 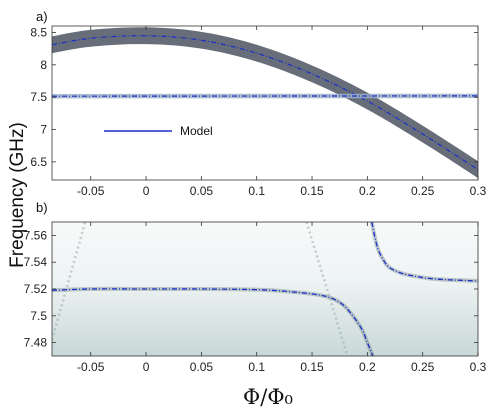 I want to click on a-ytick-label: 7.5, so click(x=38, y=97).